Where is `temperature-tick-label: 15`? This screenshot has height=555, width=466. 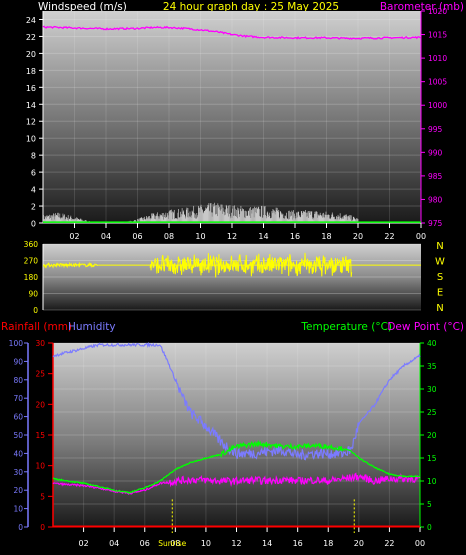
temperature-tick-label: 15 is located at coordinates (432, 458).